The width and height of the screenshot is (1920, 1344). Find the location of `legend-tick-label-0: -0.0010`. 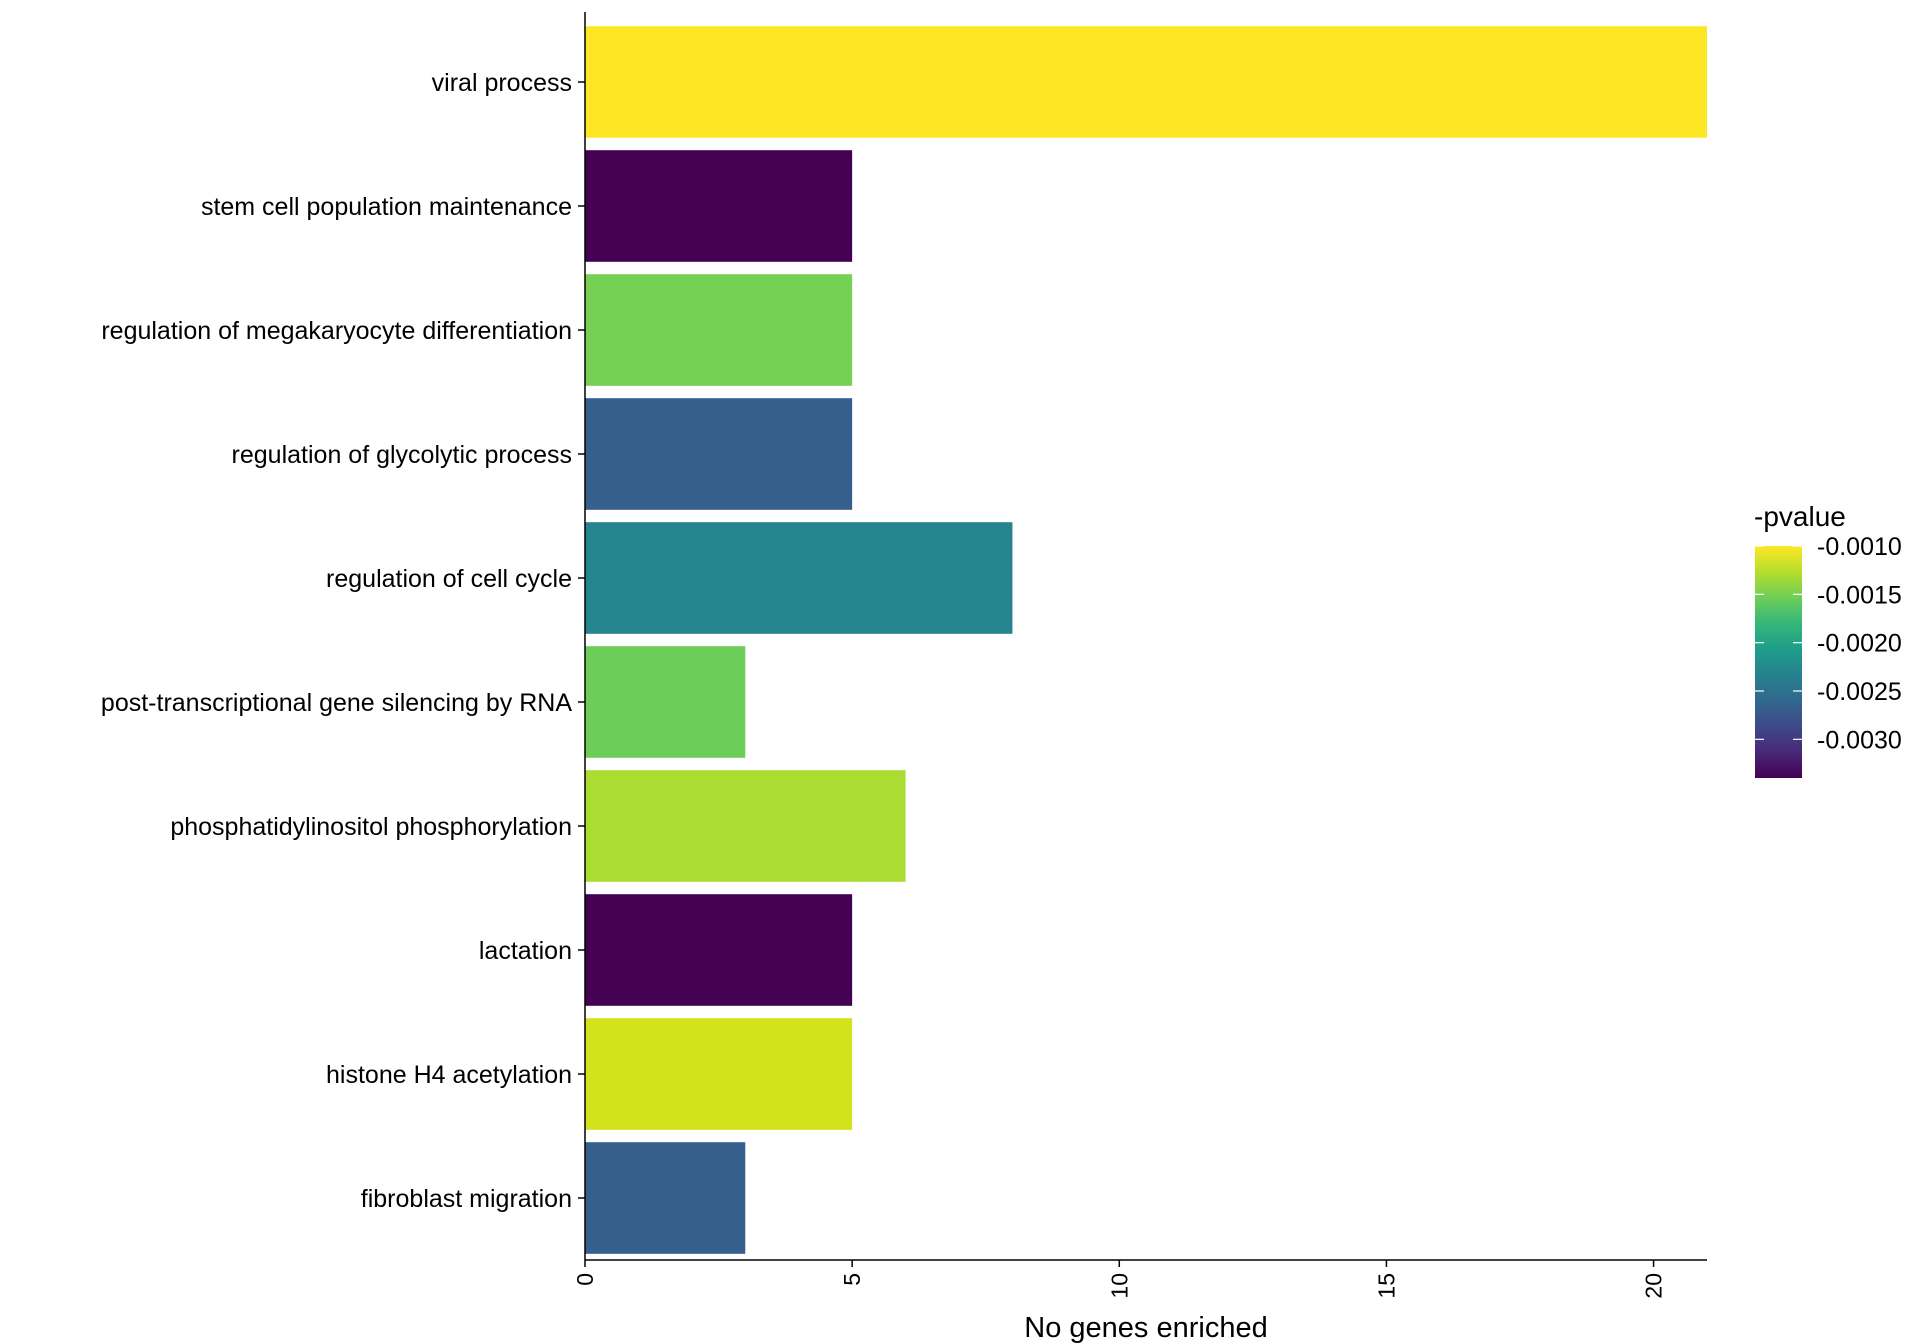

legend-tick-label-0: -0.0010 is located at coordinates (1859, 547).